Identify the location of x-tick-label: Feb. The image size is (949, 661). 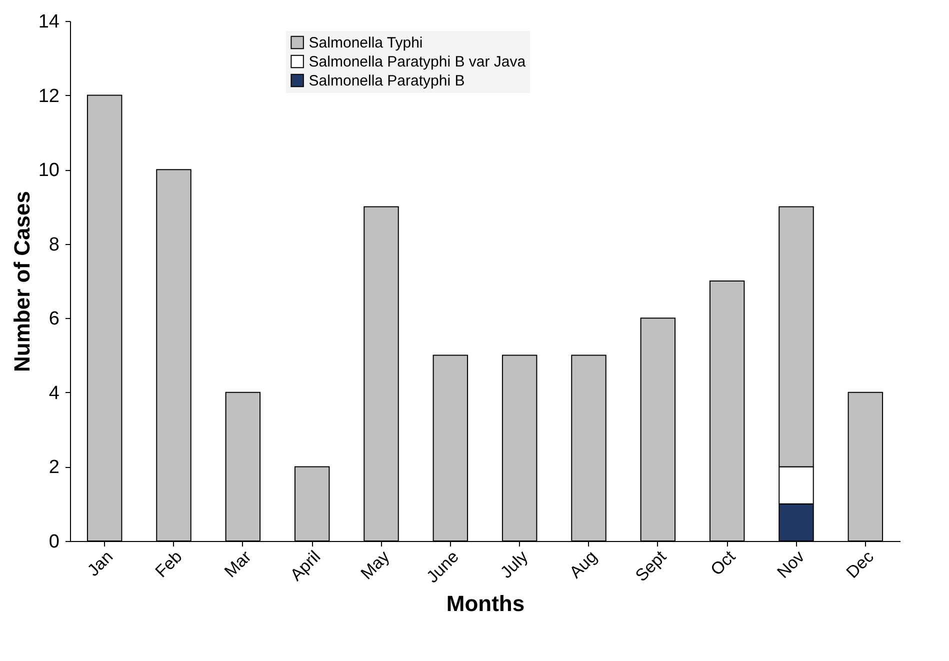
(169, 564).